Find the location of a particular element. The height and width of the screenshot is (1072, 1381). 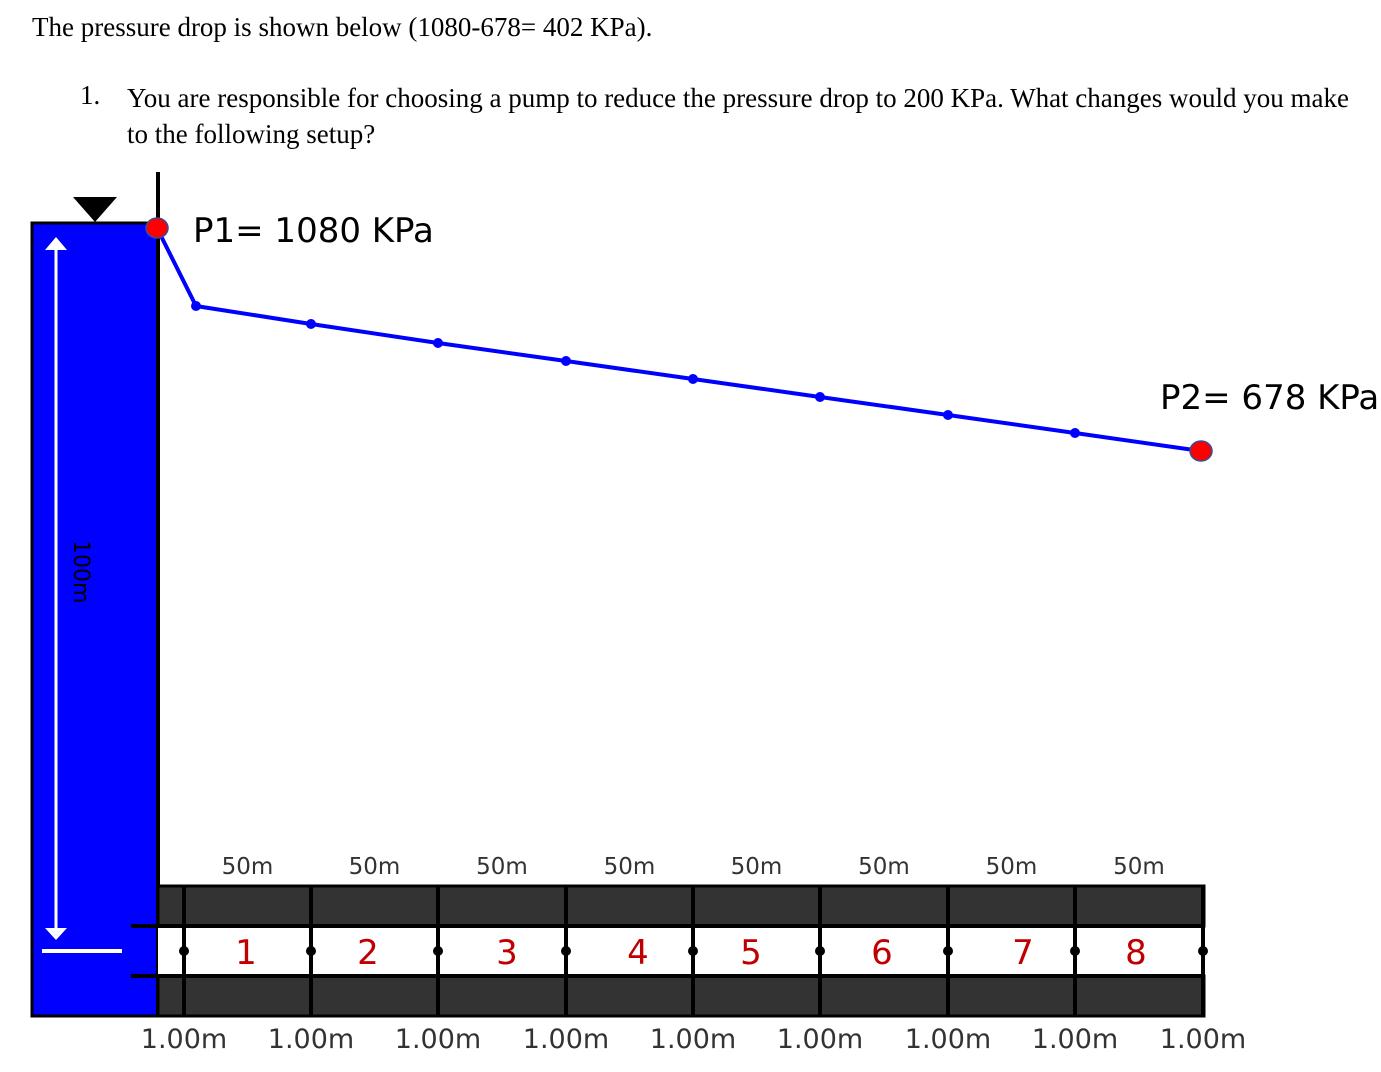

water-level-icon is located at coordinates (95, 209).